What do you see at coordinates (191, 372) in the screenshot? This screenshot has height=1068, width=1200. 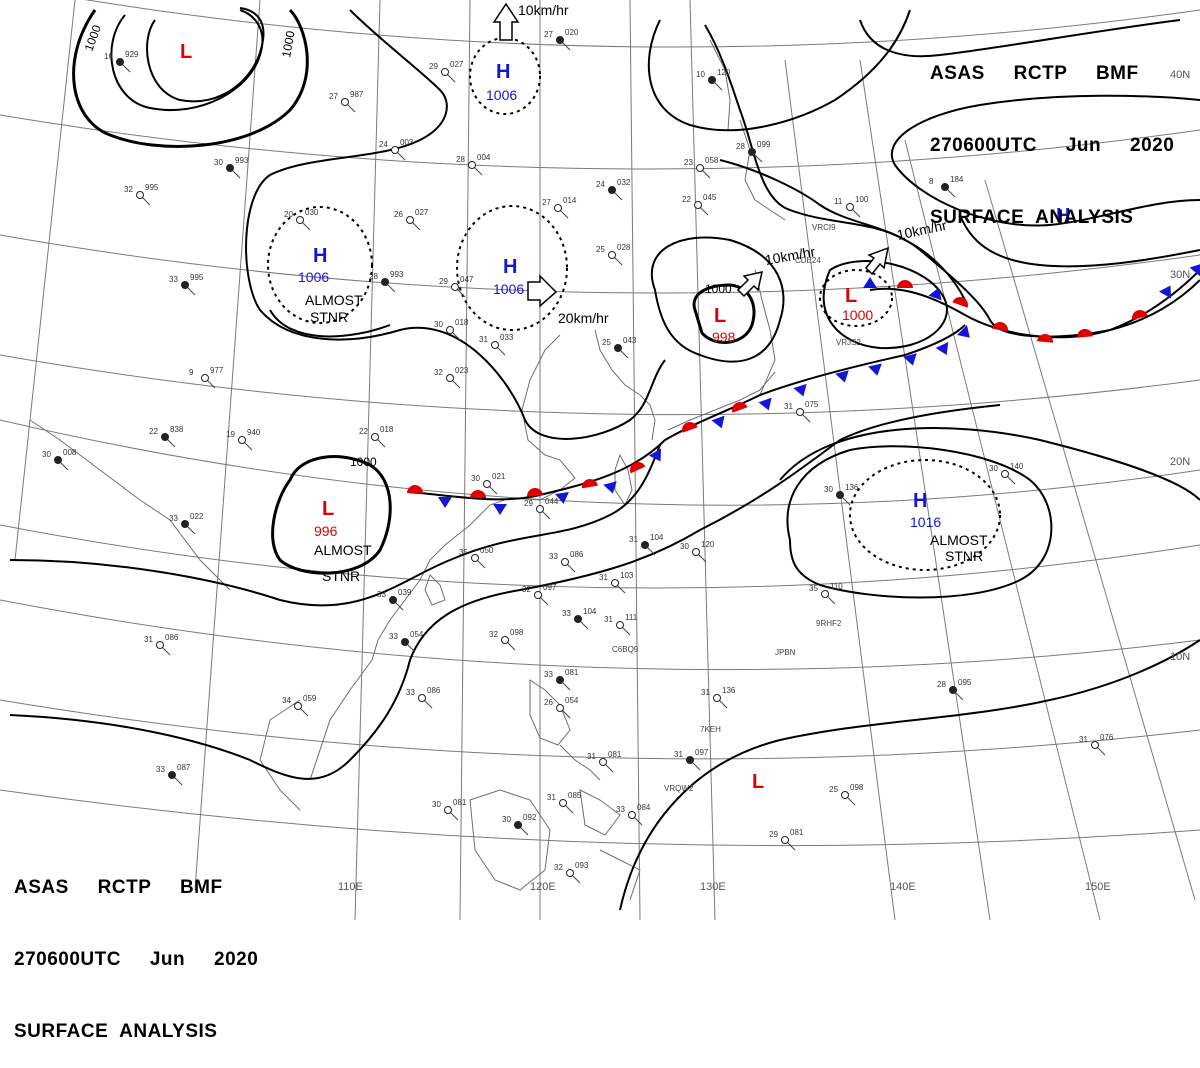 I see `station-temperature: 9` at bounding box center [191, 372].